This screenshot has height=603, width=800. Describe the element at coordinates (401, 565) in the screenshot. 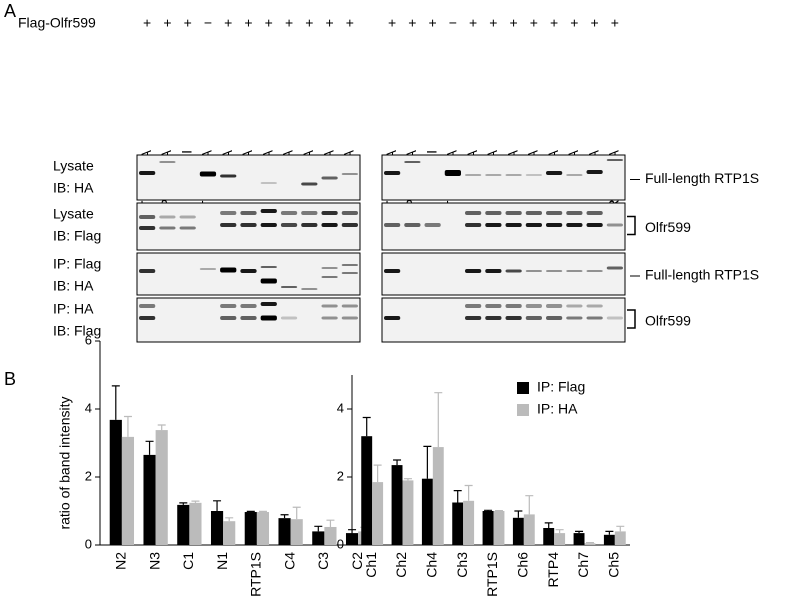

I see `x-tick-label: Ch2` at that location.